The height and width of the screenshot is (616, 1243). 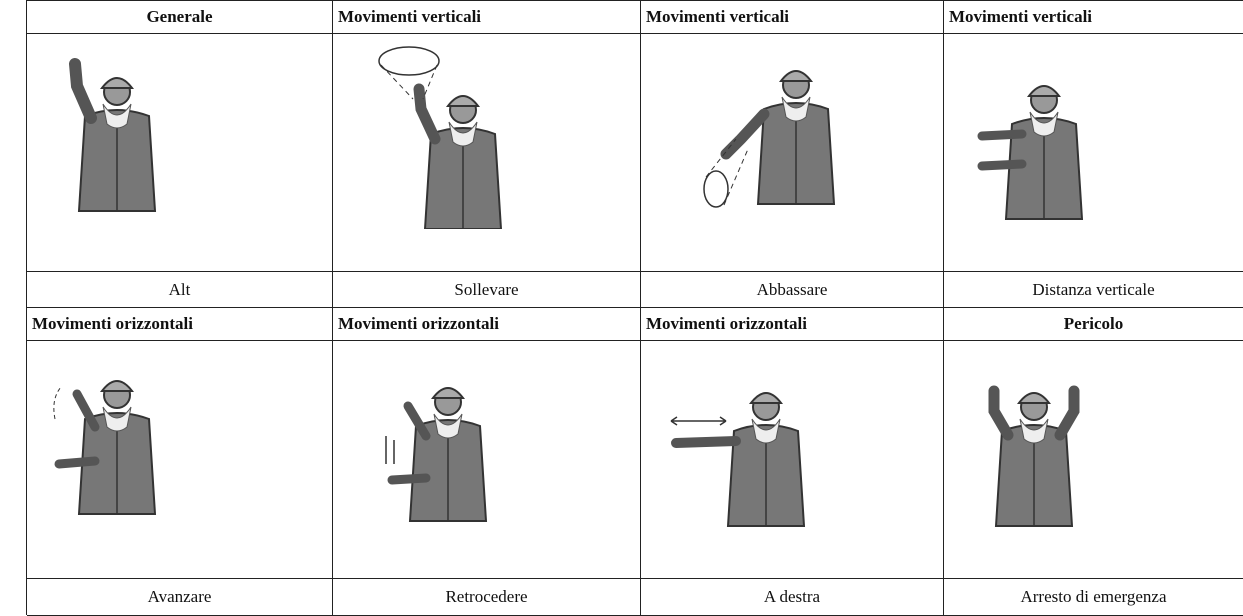 What do you see at coordinates (792, 290) in the screenshot?
I see `cell-caption: Abbassare` at bounding box center [792, 290].